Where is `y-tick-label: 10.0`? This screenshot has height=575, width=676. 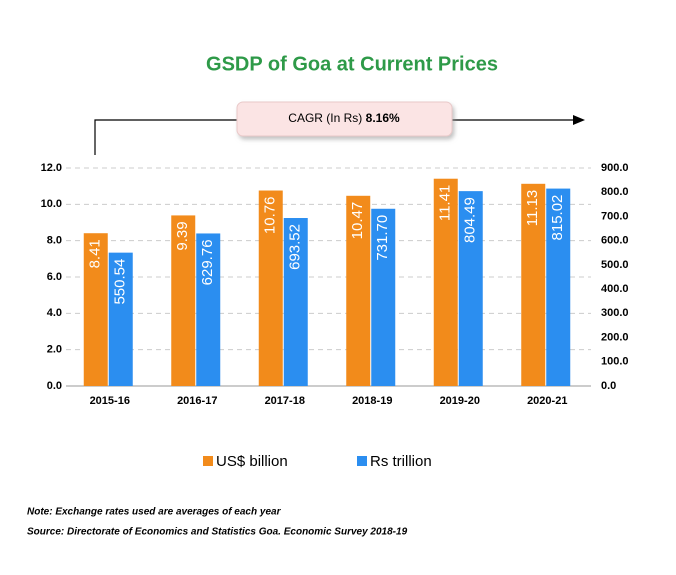
y-tick-label: 10.0 is located at coordinates (51, 204).